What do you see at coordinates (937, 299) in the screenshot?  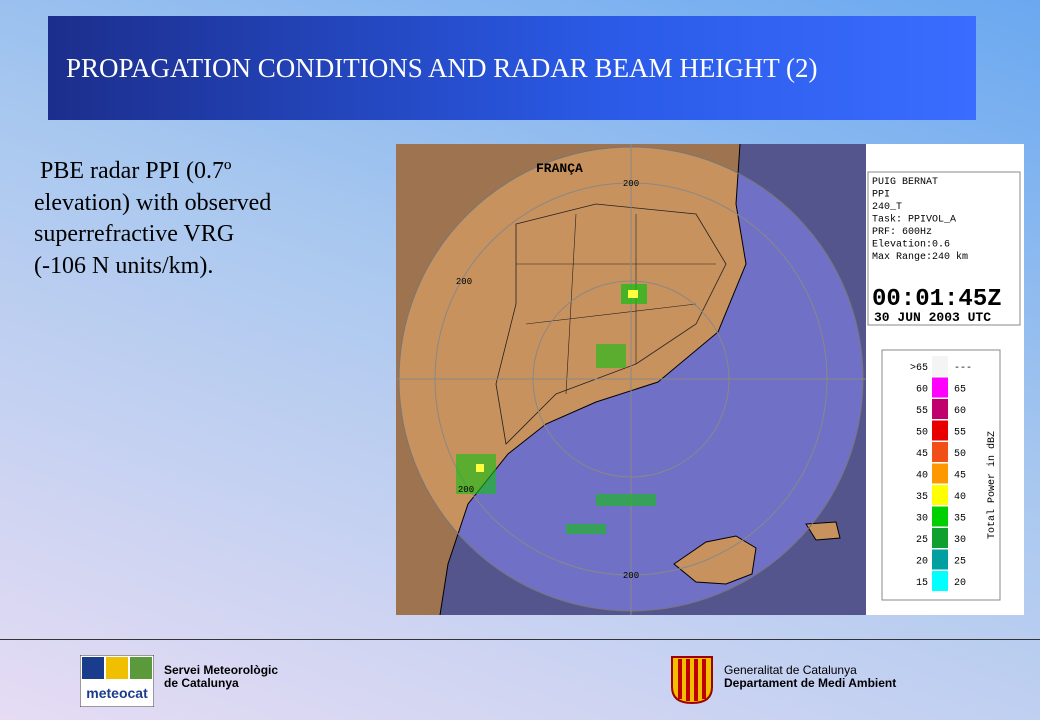 I see `time: 00:01:45Z` at bounding box center [937, 299].